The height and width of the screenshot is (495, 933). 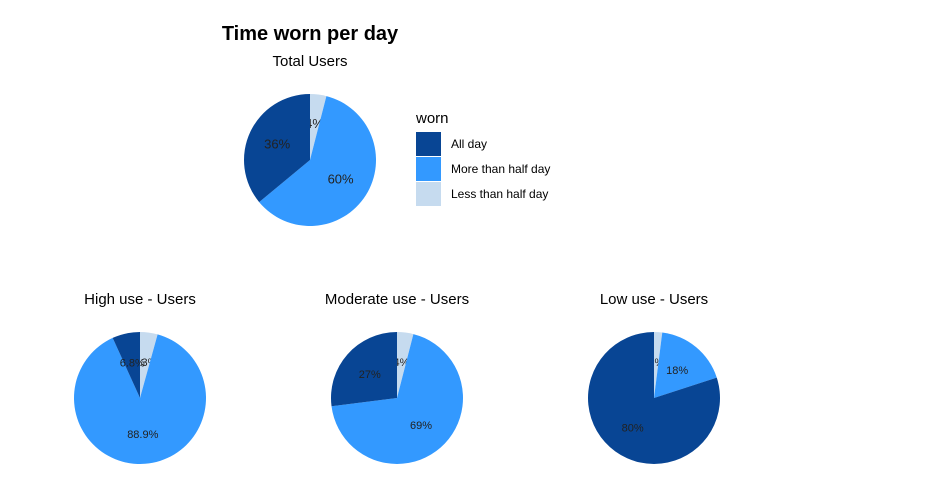 What do you see at coordinates (428, 168) in the screenshot?
I see `legend-swatch-more-than-half-day` at bounding box center [428, 168].